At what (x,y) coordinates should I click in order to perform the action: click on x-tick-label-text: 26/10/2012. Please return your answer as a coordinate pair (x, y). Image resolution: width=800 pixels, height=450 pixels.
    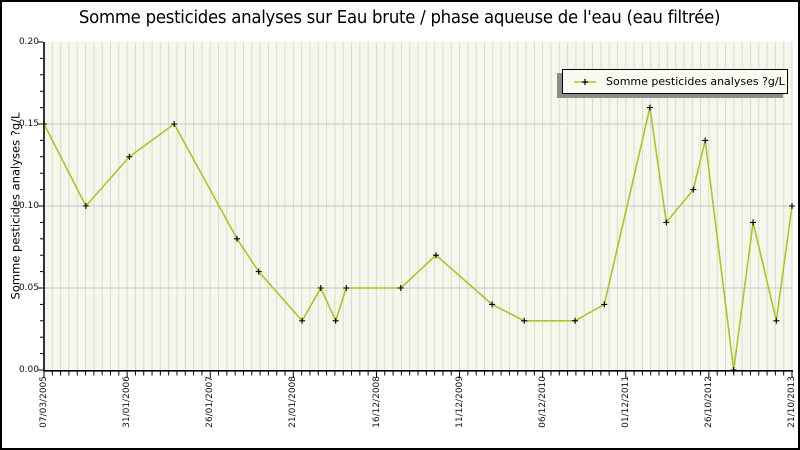
    Looking at the image, I should click on (708, 402).